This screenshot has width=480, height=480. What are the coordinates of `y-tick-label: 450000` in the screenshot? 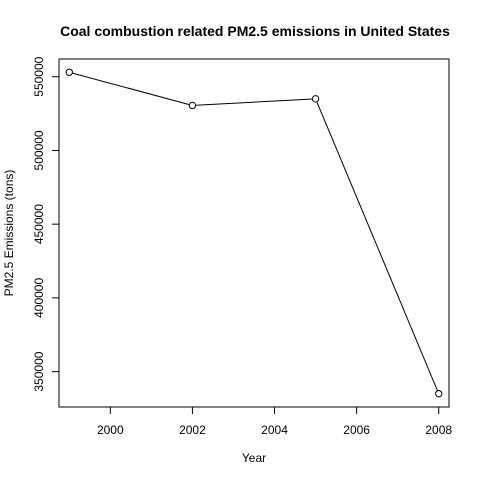 It's located at (39, 224).